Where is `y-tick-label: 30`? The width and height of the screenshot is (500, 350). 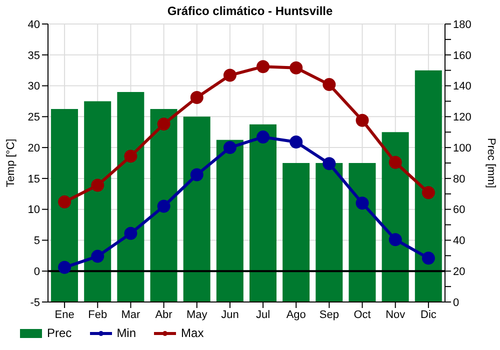
y-tick-label: 30 is located at coordinates (34, 86).